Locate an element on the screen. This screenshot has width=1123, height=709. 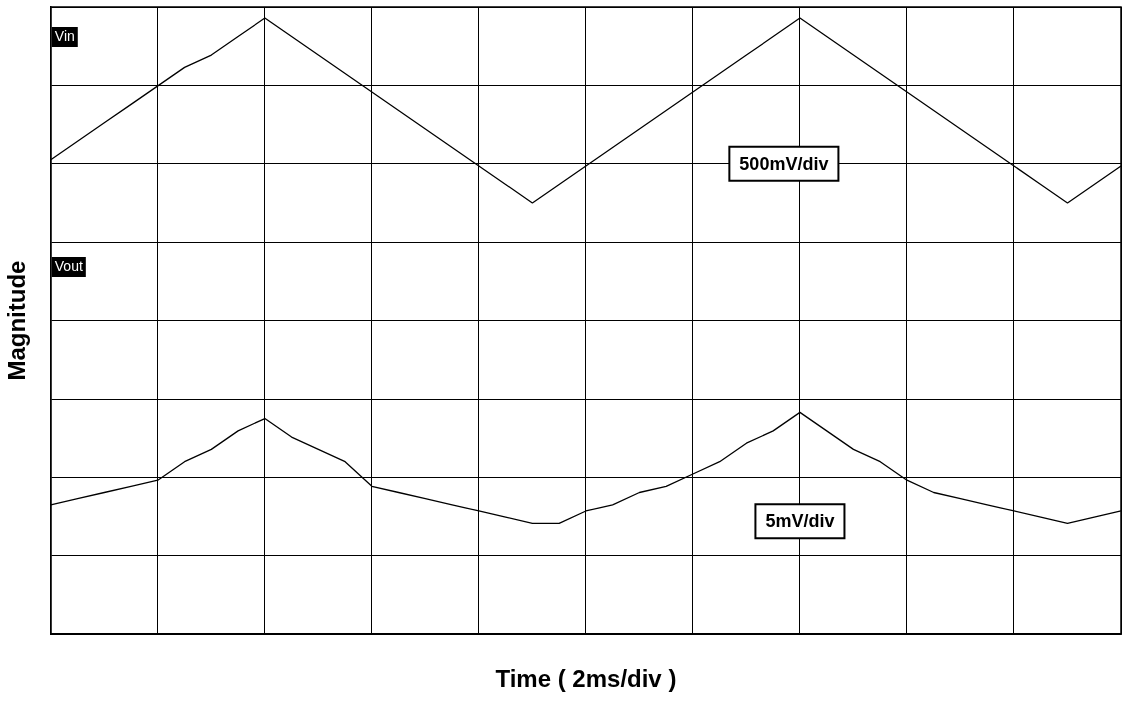
text: Vin is located at coordinates (64, 35).